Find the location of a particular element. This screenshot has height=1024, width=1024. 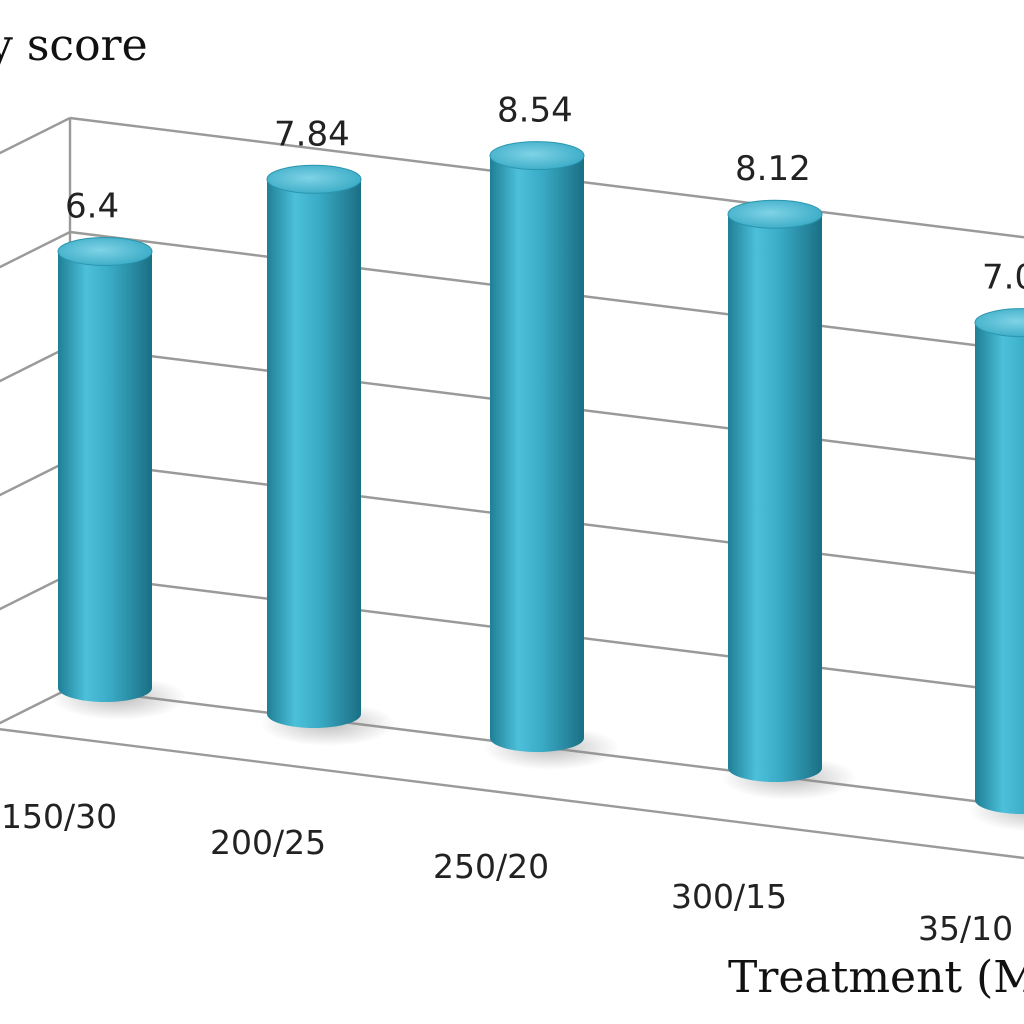

x-axis-title: Treatment (M is located at coordinates (876, 977).